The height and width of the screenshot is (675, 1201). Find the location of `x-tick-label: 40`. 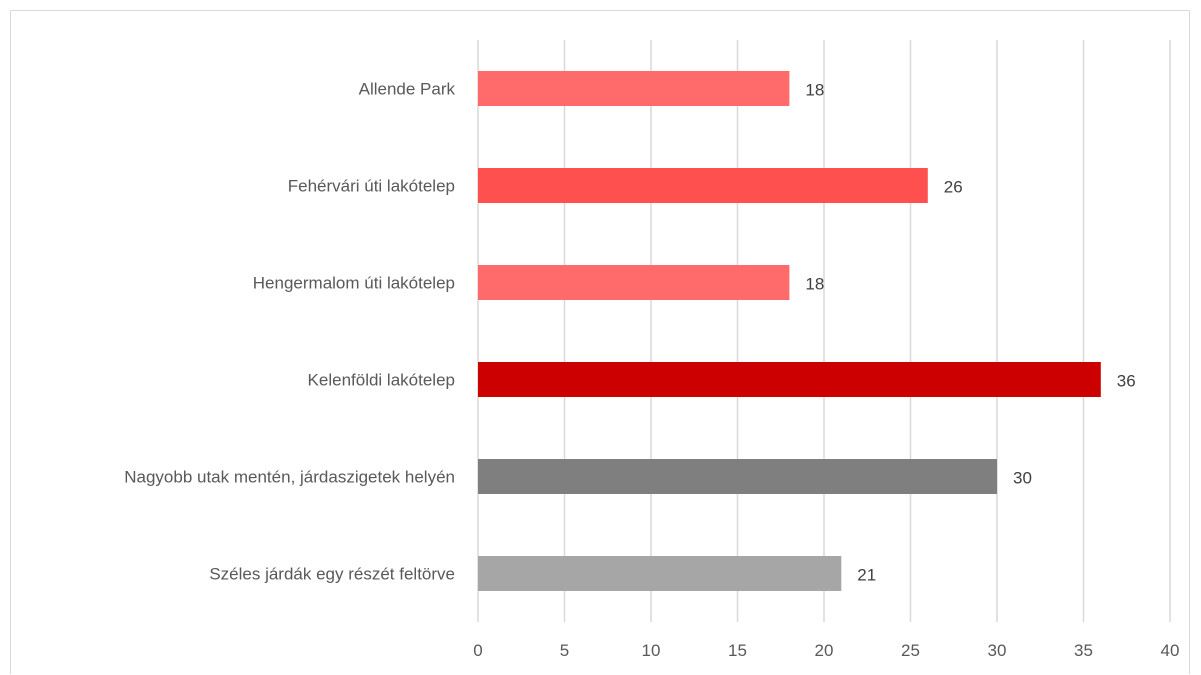

x-tick-label: 40 is located at coordinates (1170, 650).